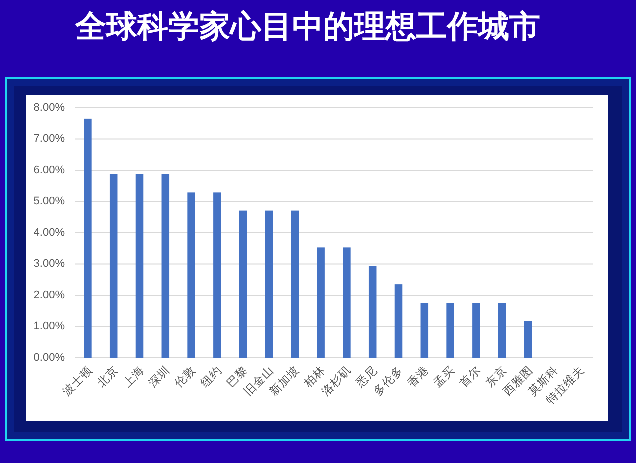 This screenshot has width=636, height=463. Describe the element at coordinates (49, 108) in the screenshot. I see `ytick-label: 8.00%` at that location.